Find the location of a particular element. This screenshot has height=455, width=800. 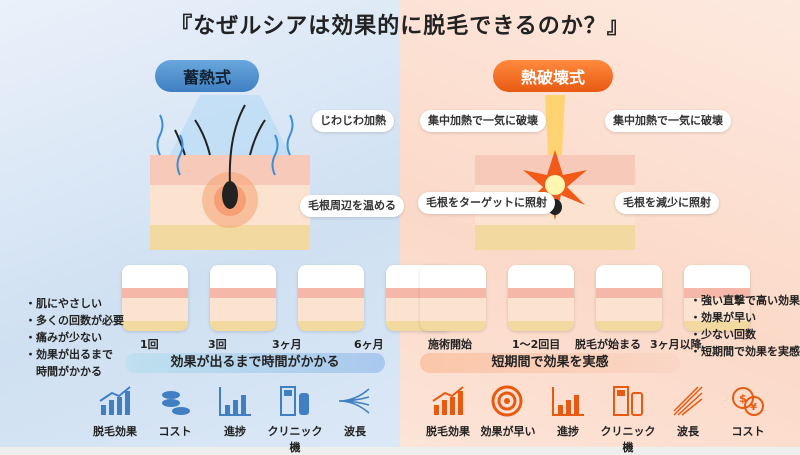

icon-label: 効果が早い is located at coordinates (508, 431).